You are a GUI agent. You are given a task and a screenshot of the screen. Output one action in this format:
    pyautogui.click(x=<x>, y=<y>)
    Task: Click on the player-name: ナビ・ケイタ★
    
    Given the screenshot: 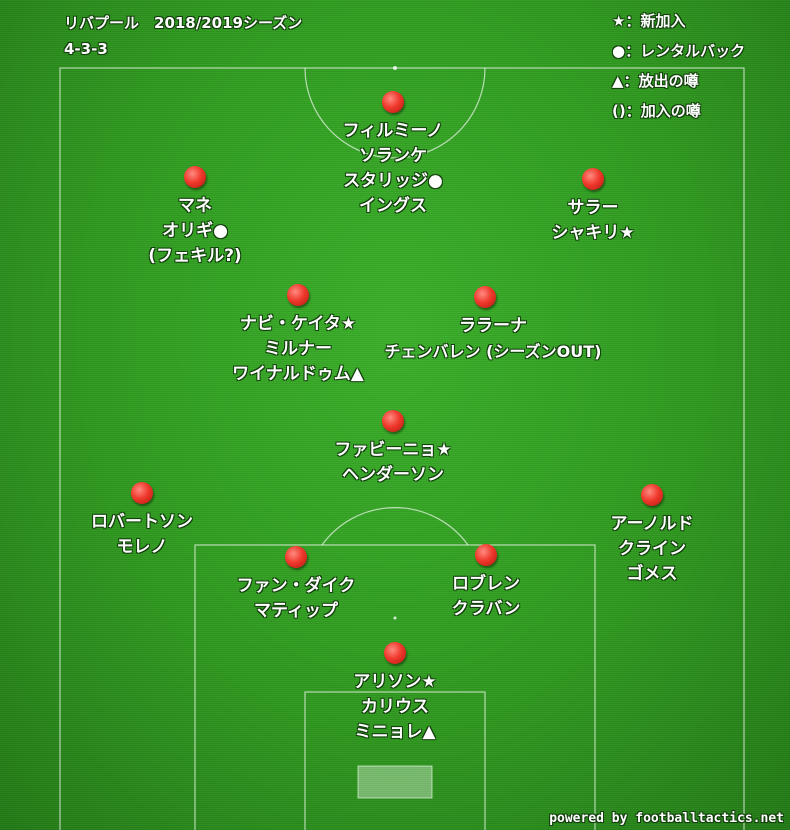 What is the action you would take?
    pyautogui.click(x=298, y=324)
    